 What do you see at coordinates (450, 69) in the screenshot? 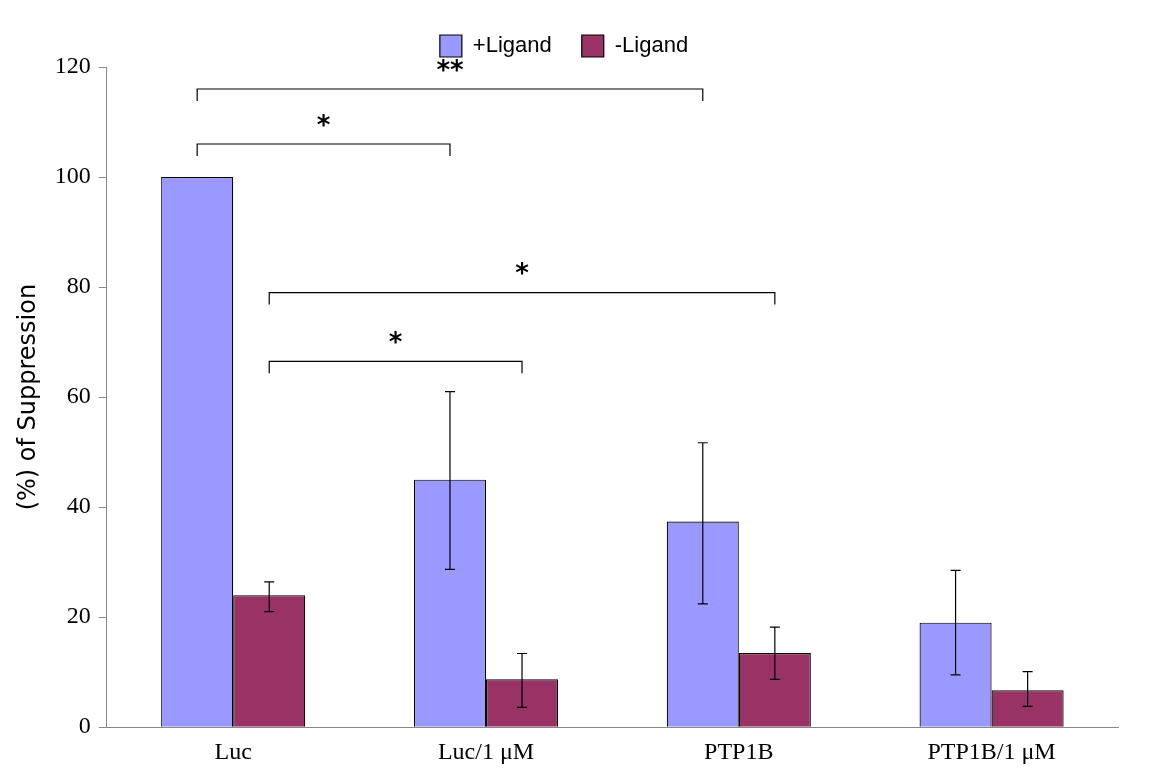
I see `annotation: **` at bounding box center [450, 69].